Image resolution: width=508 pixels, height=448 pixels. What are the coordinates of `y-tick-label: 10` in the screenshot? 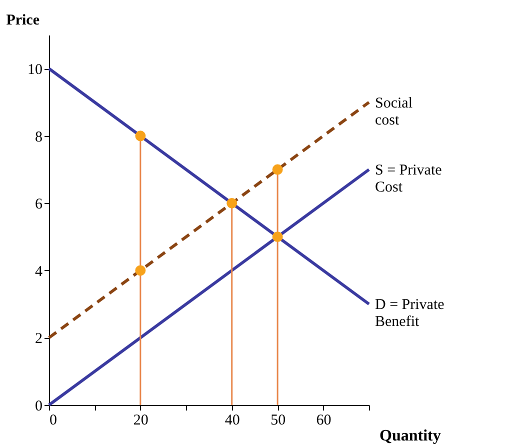 It's located at (35, 70).